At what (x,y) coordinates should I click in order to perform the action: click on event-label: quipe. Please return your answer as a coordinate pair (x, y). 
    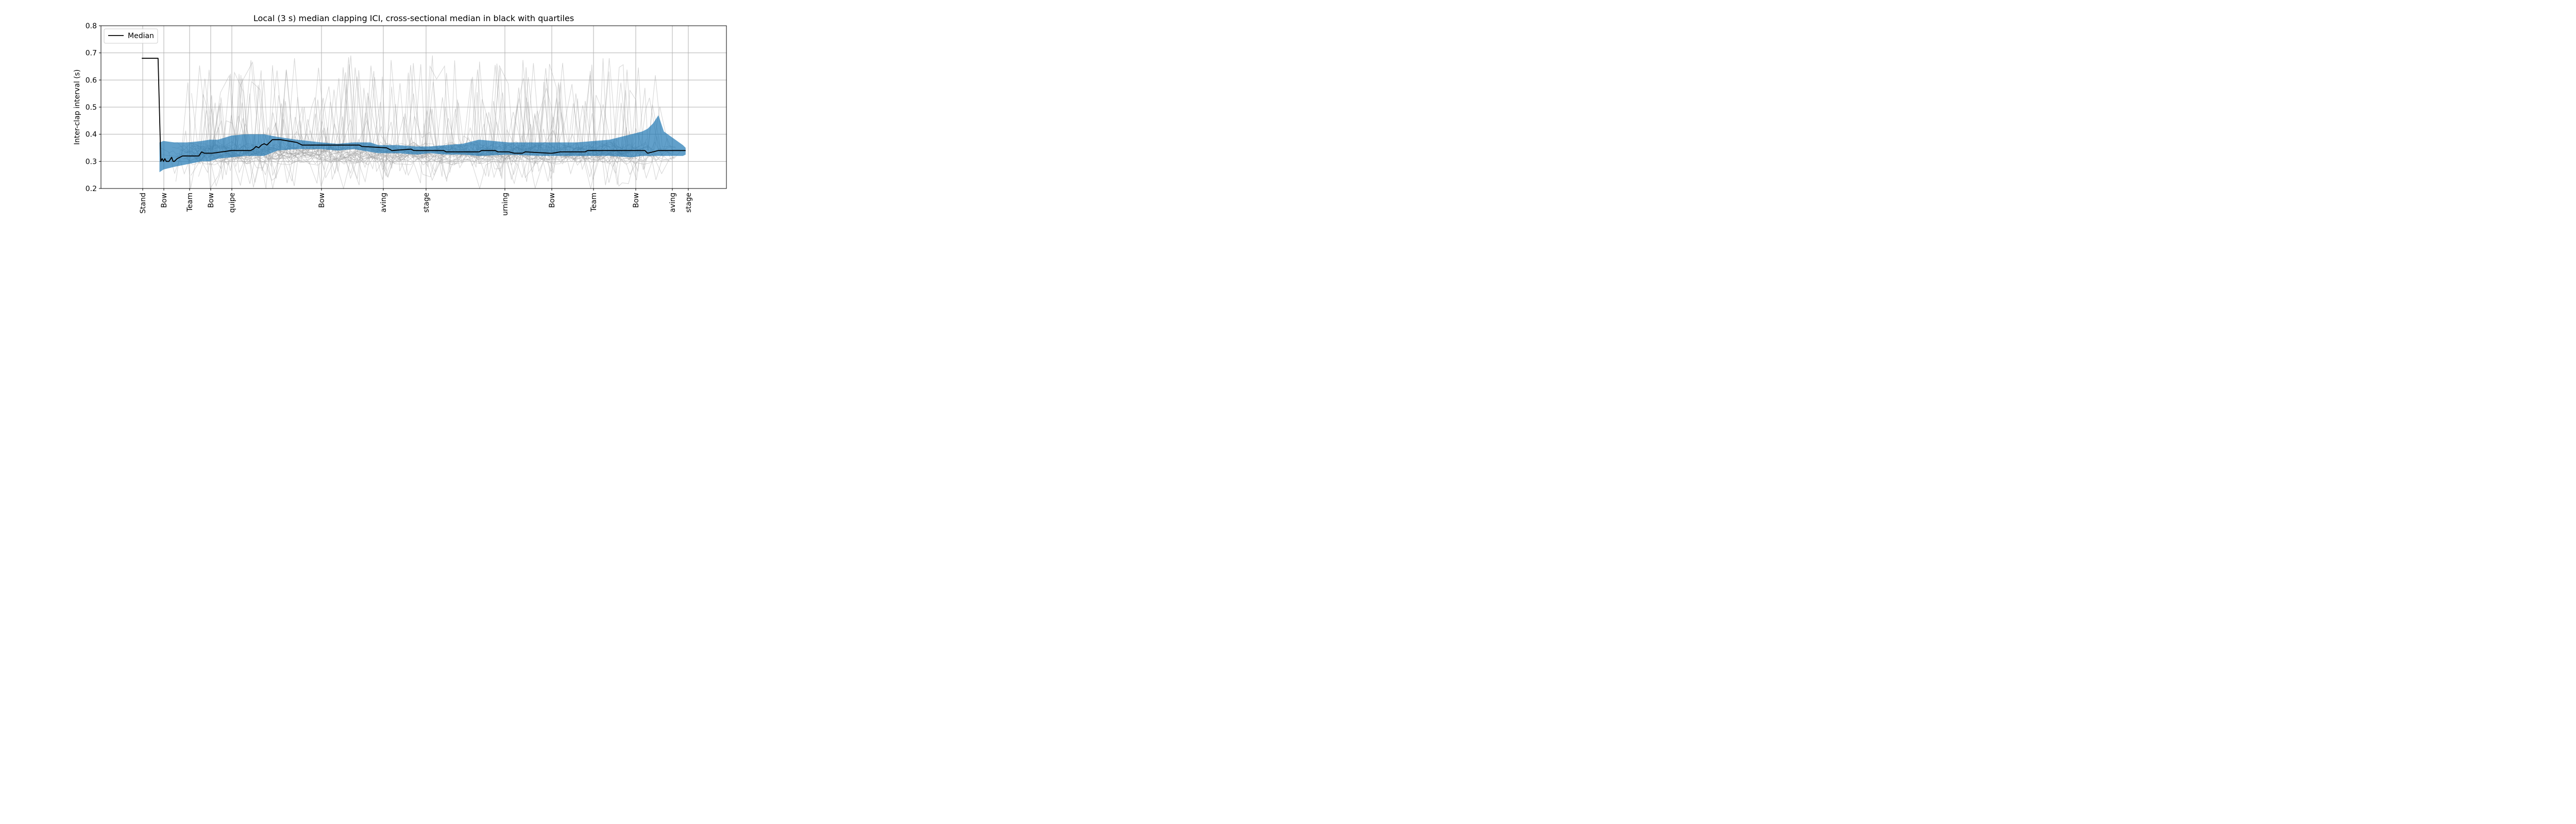
    Looking at the image, I should click on (232, 203).